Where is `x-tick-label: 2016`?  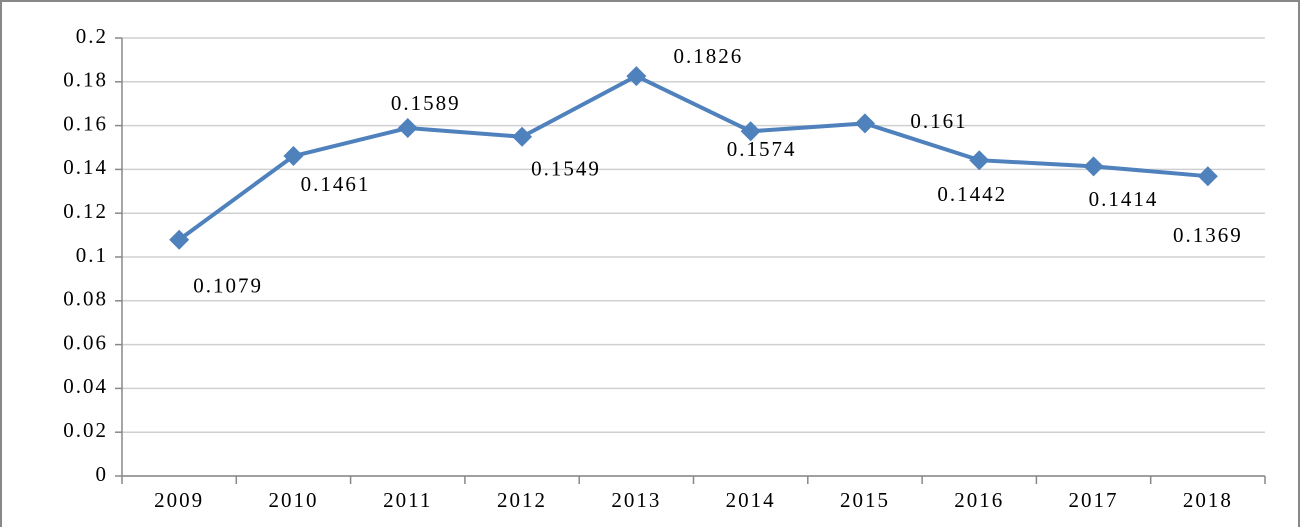 x-tick-label: 2016 is located at coordinates (979, 500).